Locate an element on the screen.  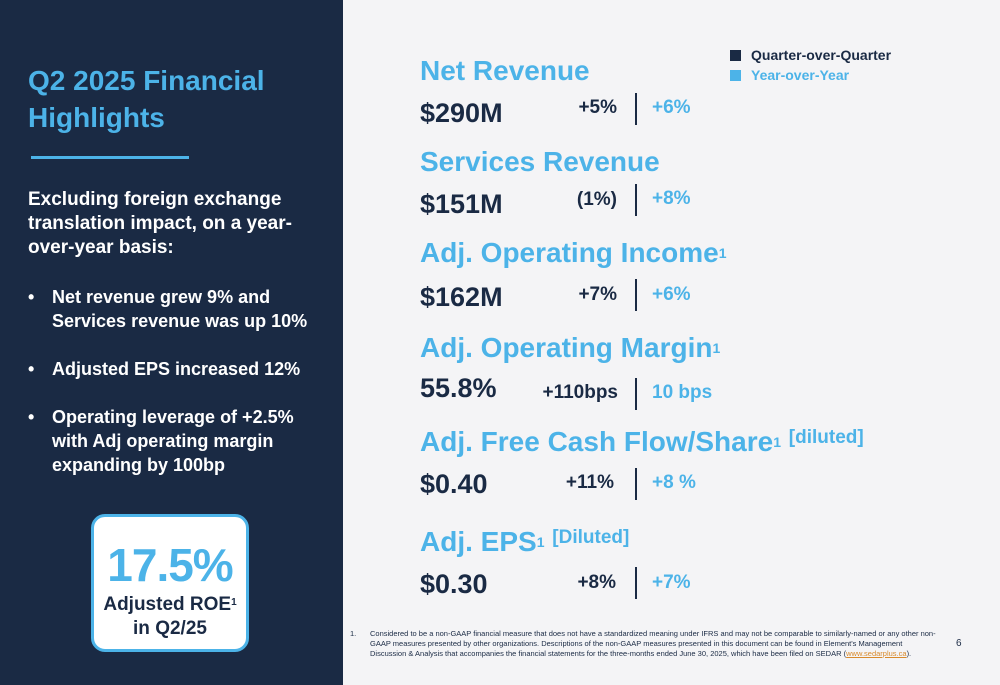
legend-swatch-qoq is located at coordinates (735, 55).